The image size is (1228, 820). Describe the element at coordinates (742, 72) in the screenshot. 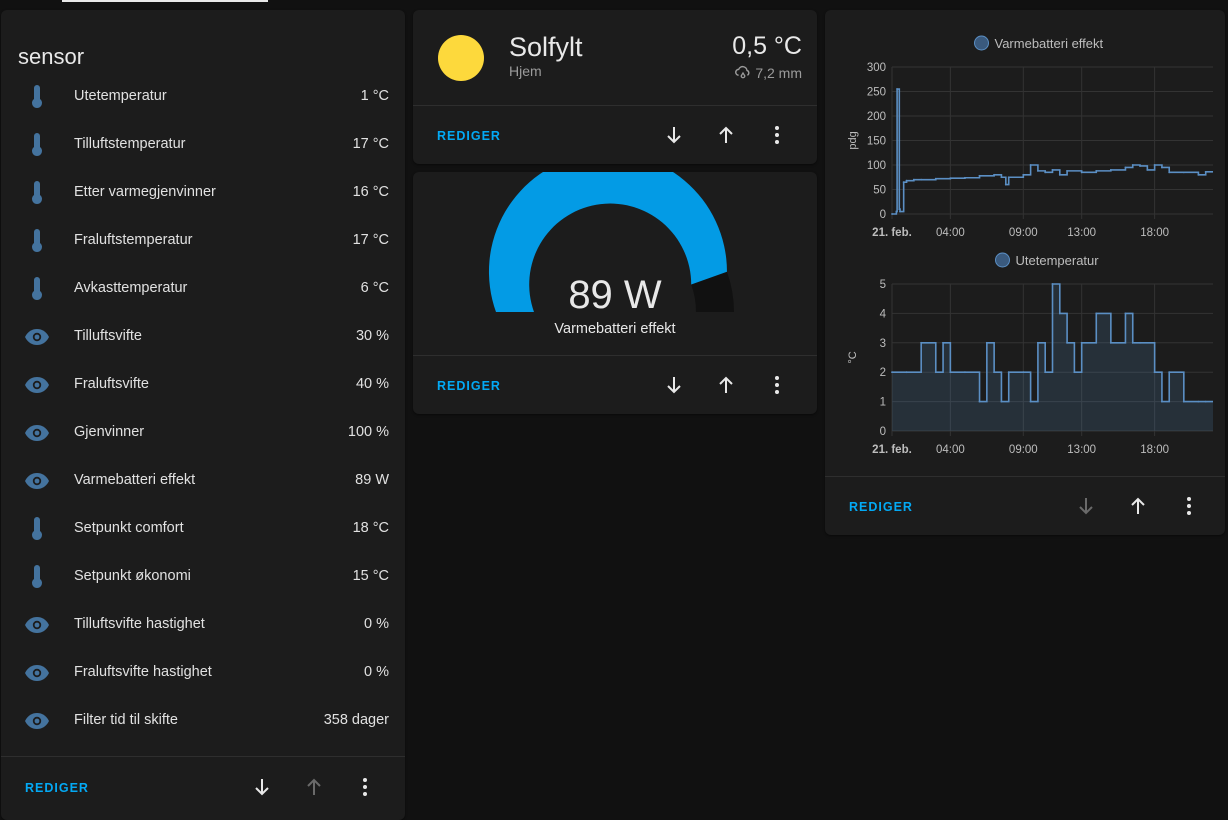

I see `cloud-rain-icon` at that location.